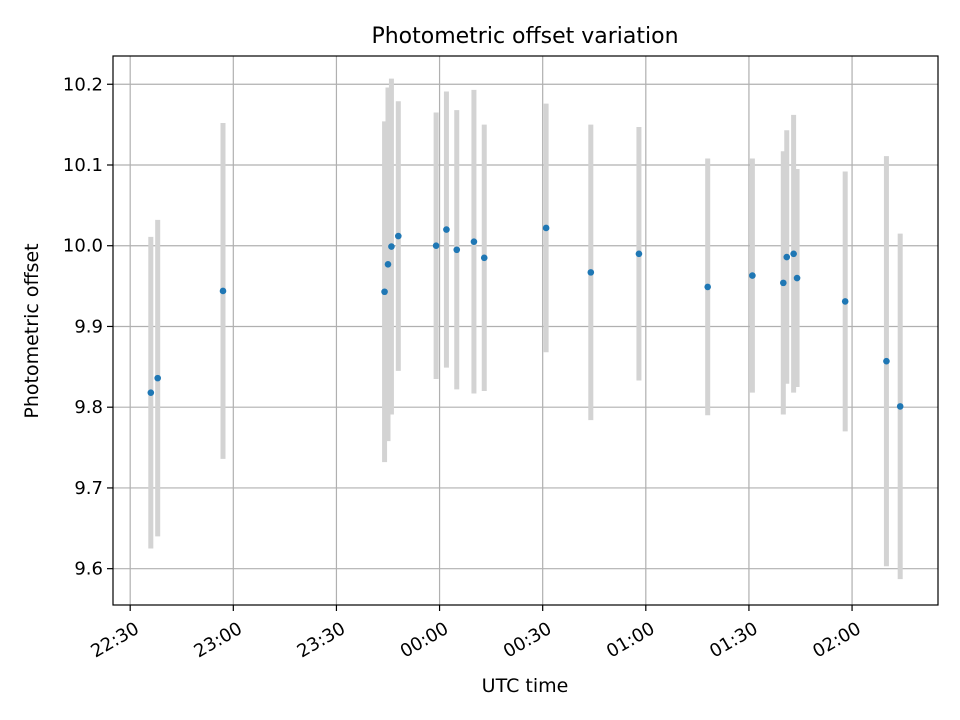  Describe the element at coordinates (88, 569) in the screenshot. I see `y-tick-label: 9.6` at that location.